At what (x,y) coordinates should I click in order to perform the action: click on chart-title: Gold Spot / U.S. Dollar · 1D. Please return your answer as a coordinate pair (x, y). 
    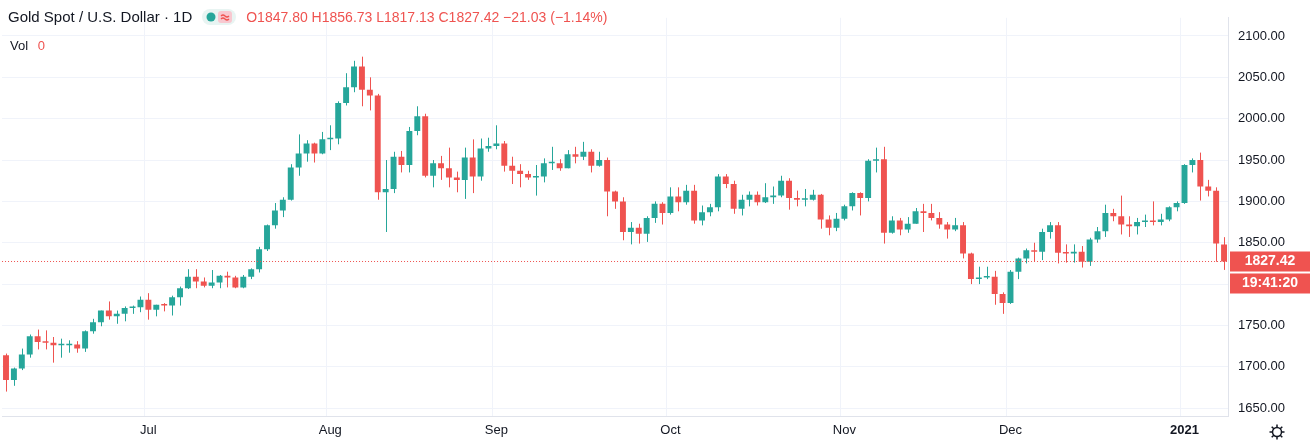
    Looking at the image, I should click on (100, 16).